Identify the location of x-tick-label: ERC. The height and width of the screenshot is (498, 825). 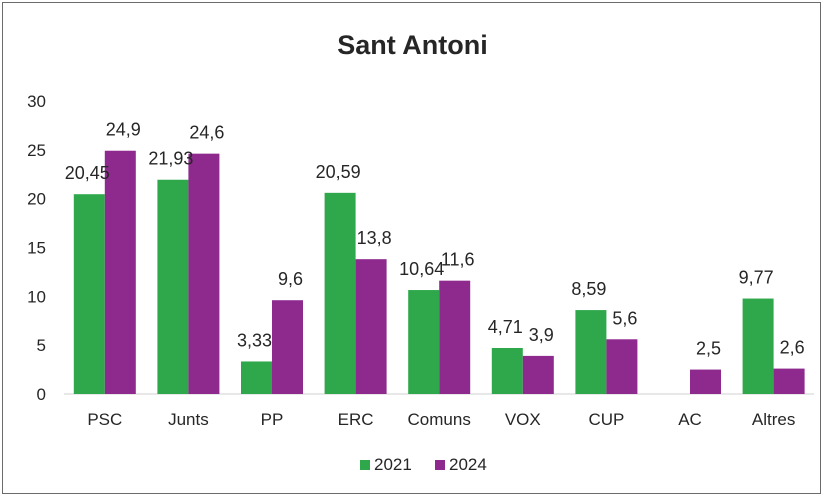
(356, 419).